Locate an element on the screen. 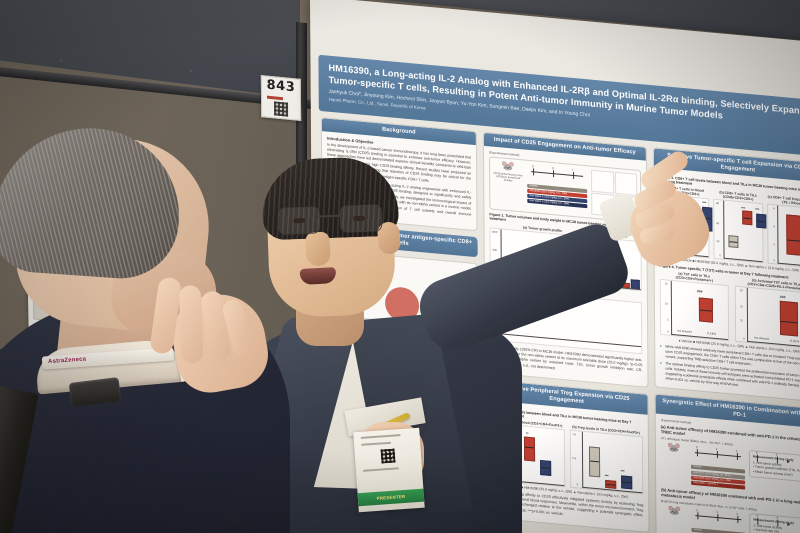 The height and width of the screenshot is (533, 800). figure4b-annotation: 0.01% is located at coordinates (795, 341).